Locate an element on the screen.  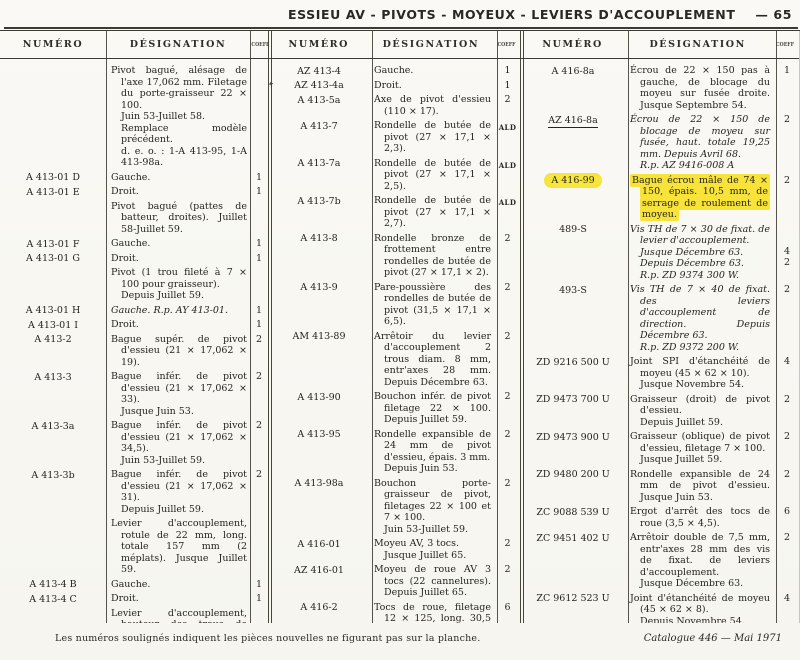
column-divider is located at coordinates (497, 327).